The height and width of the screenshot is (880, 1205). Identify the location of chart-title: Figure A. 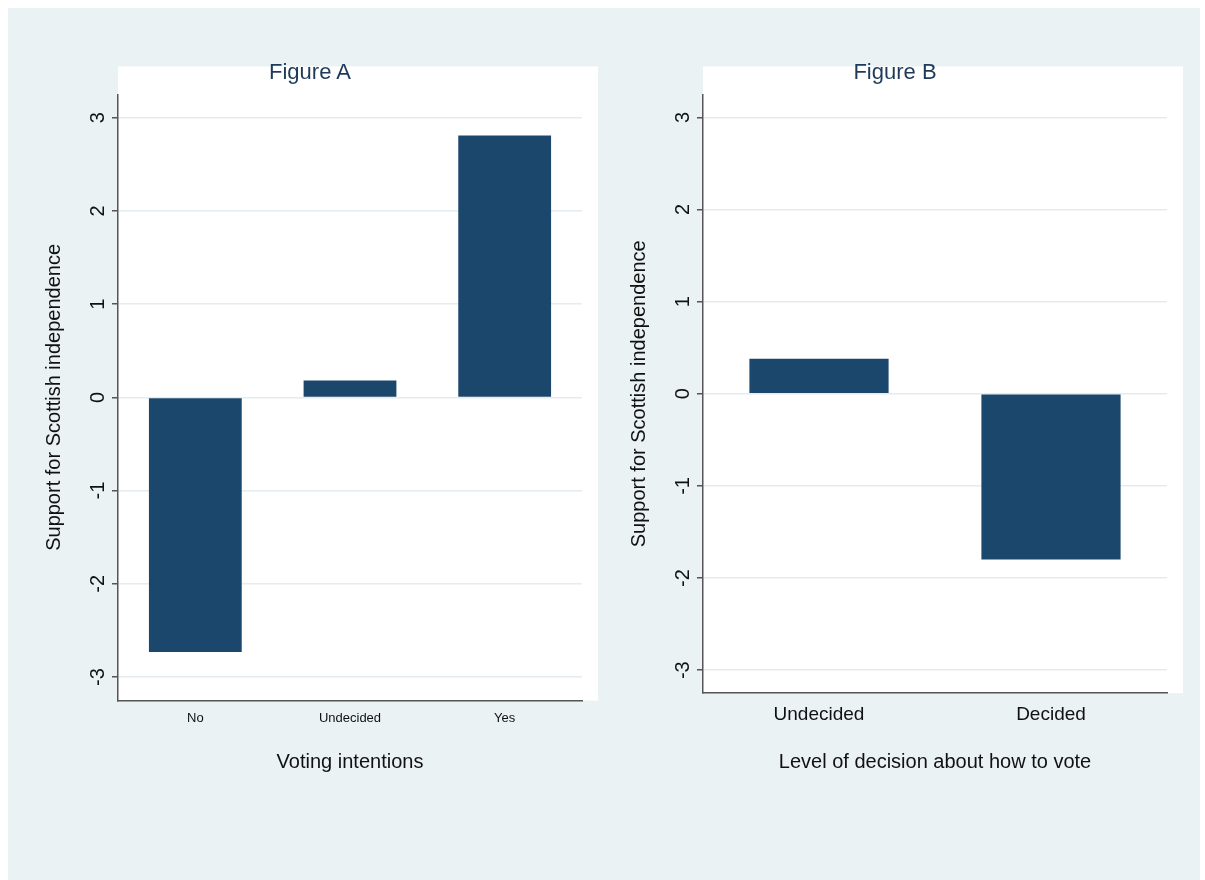
(310, 72).